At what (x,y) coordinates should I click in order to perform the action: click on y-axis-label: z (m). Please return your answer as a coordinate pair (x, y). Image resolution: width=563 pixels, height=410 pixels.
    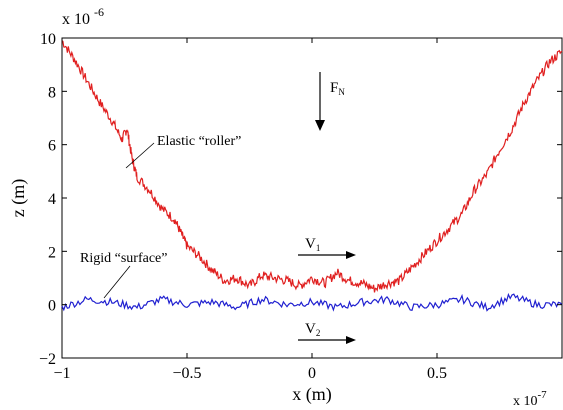
    Looking at the image, I should click on (18, 198).